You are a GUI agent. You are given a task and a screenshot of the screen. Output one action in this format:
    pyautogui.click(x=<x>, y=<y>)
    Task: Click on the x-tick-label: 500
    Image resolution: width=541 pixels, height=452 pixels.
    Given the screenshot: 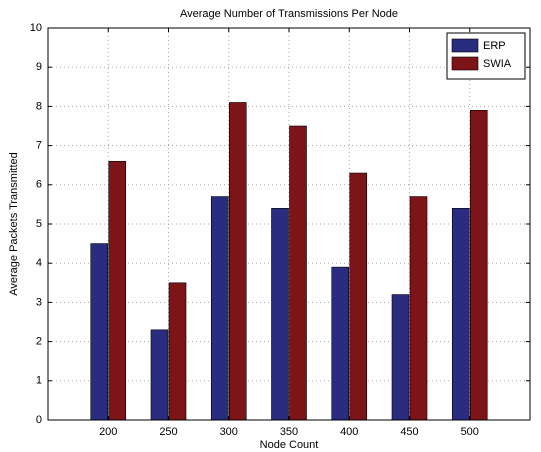 What is the action you would take?
    pyautogui.click(x=470, y=432)
    